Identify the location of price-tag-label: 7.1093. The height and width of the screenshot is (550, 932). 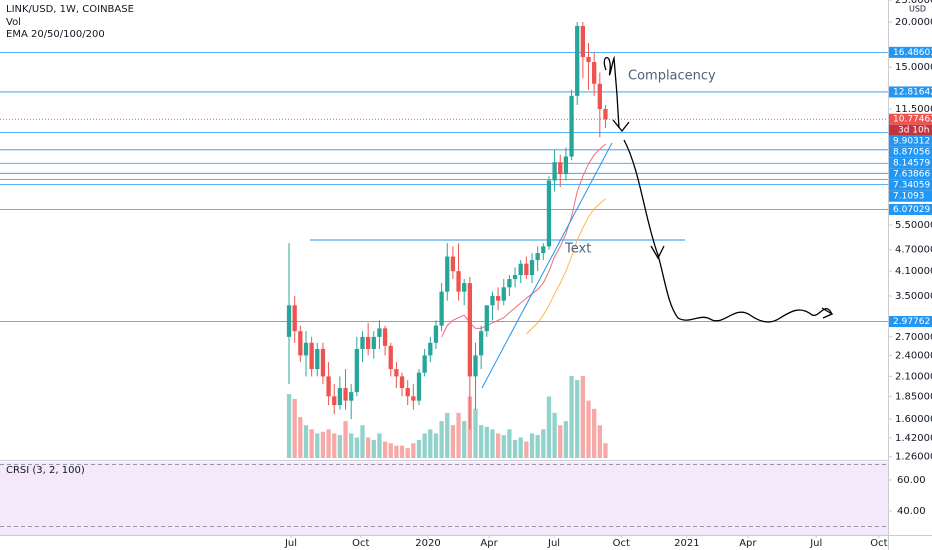
(909, 197).